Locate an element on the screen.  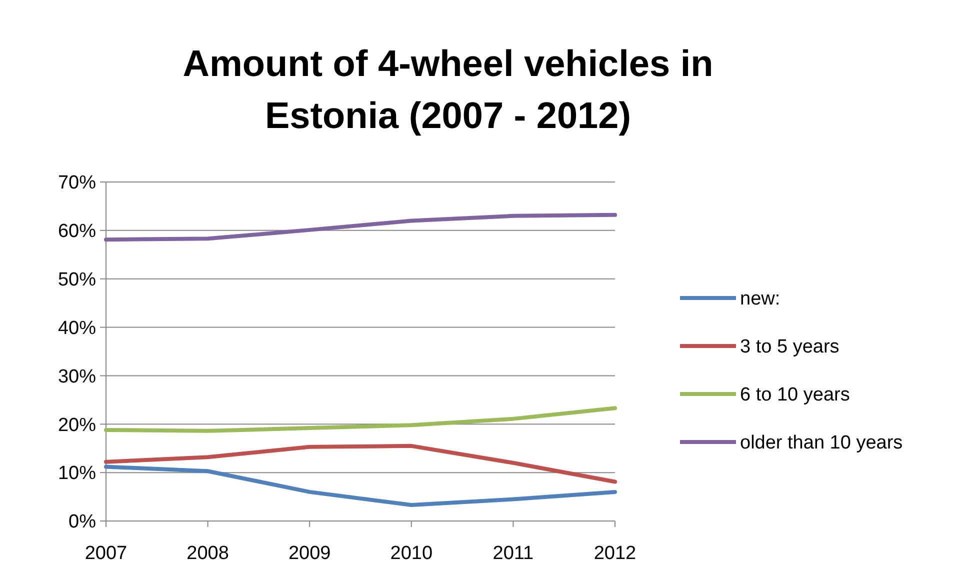
x-tick-label: 2011 is located at coordinates (513, 553).